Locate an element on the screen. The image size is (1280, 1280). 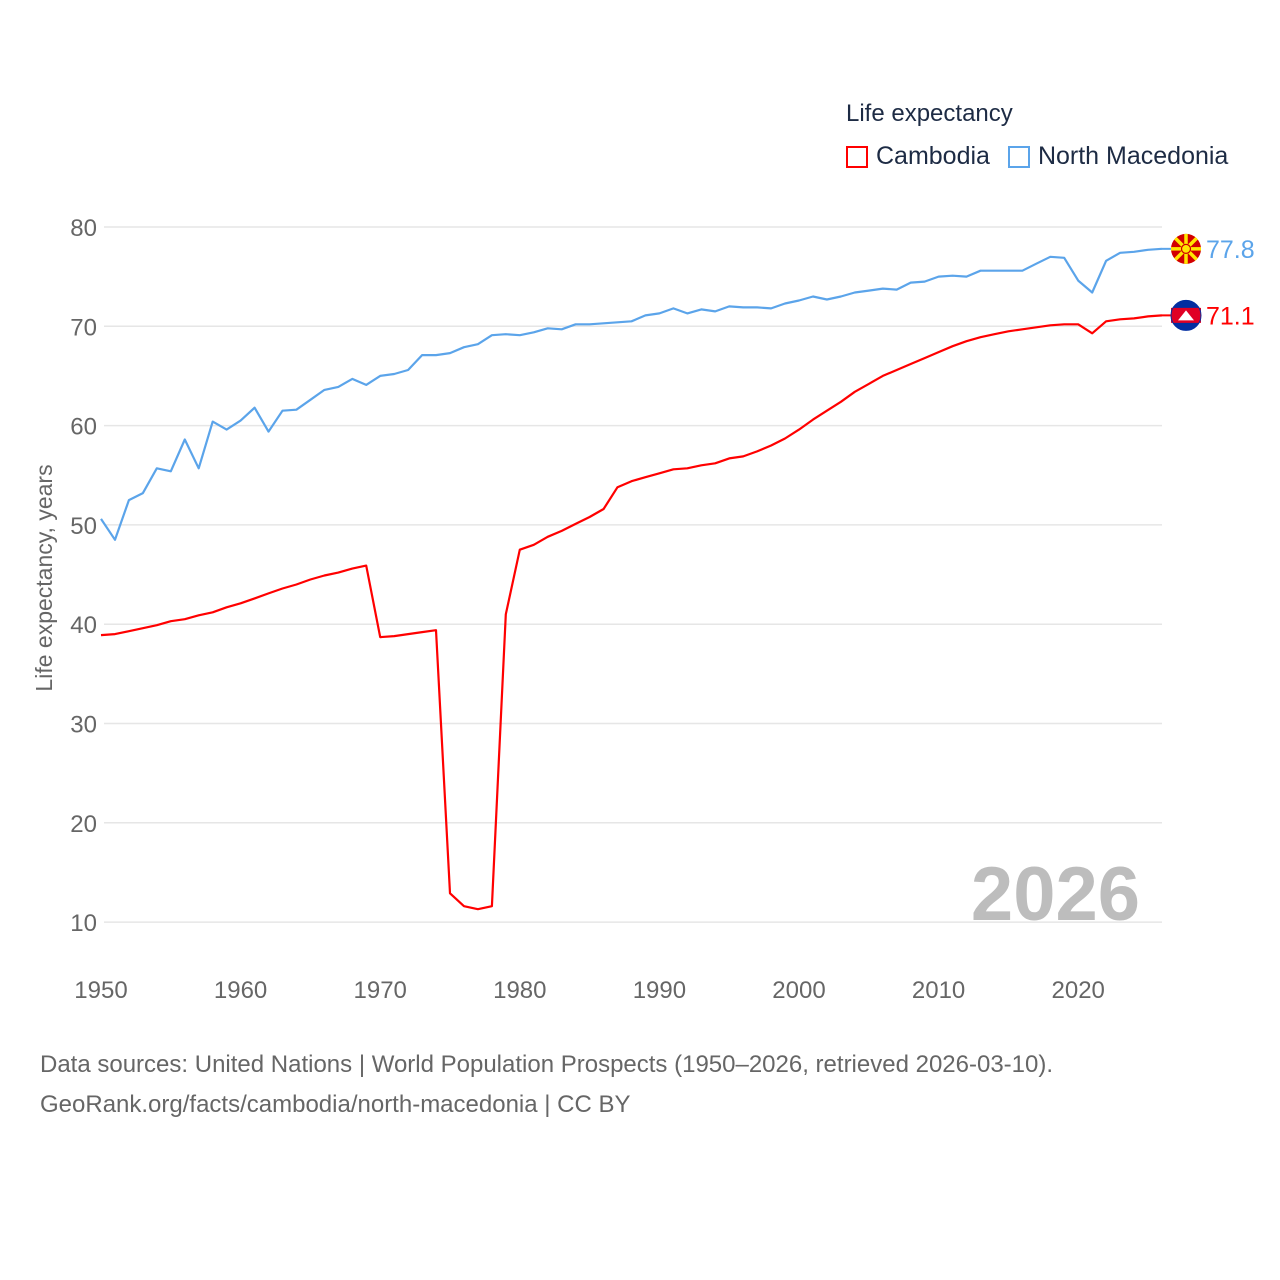
y-tick-label: 80 is located at coordinates (83, 228).